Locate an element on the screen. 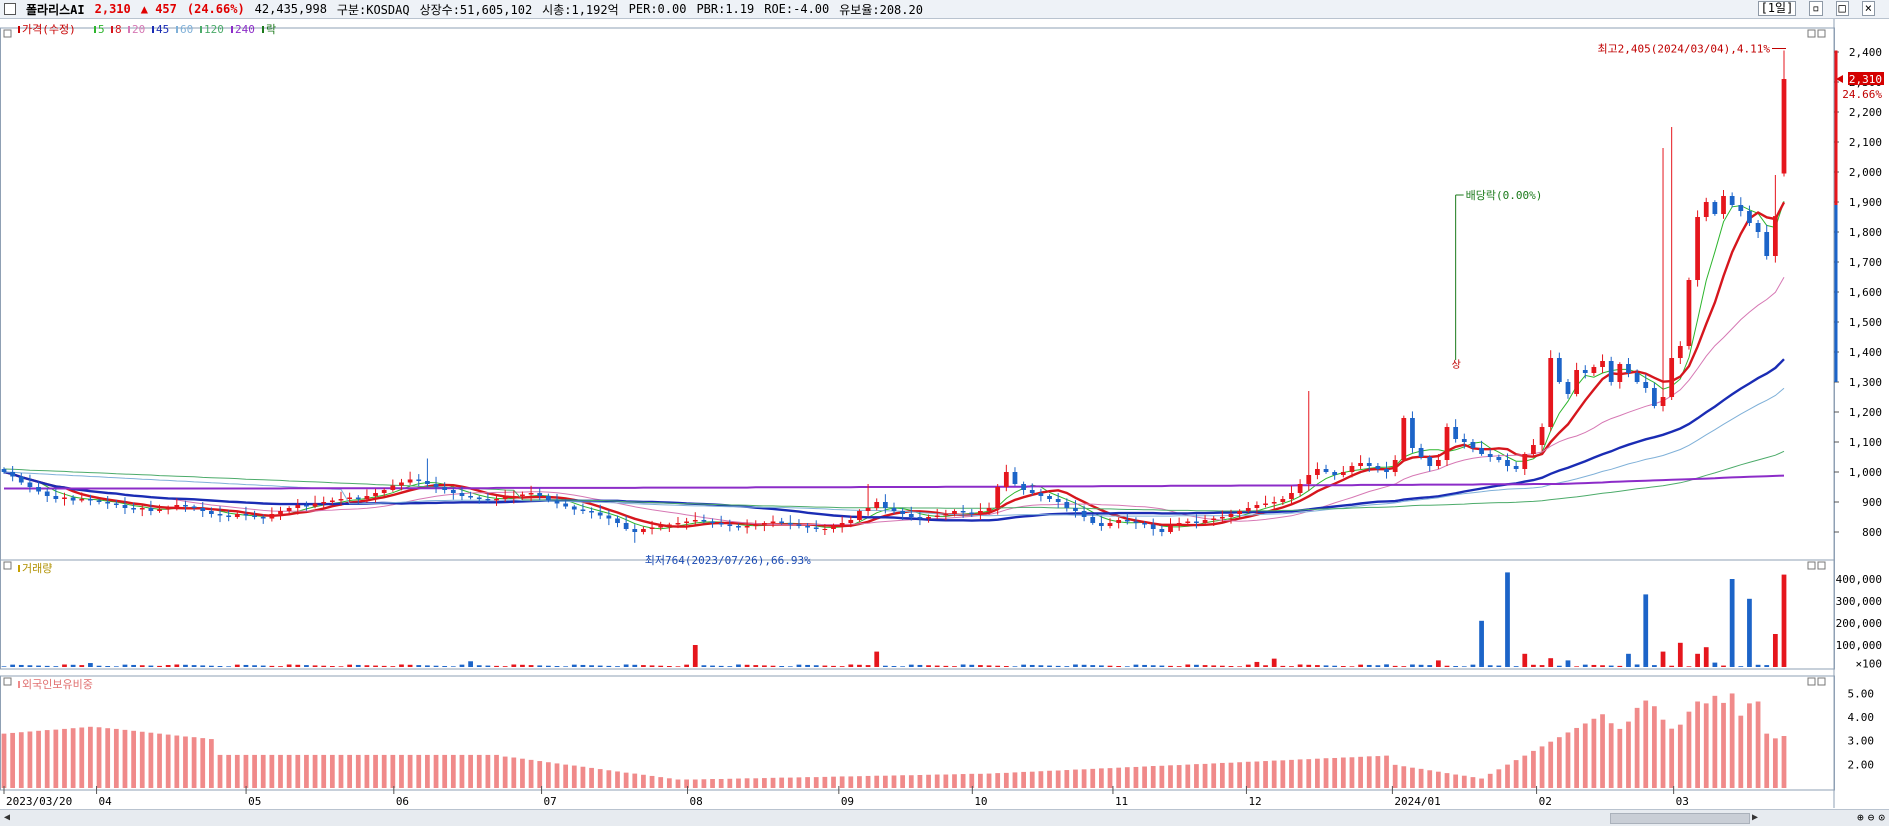 The image size is (1889, 826). zoom-out-icon: ⊖ is located at coordinates (1871, 817).